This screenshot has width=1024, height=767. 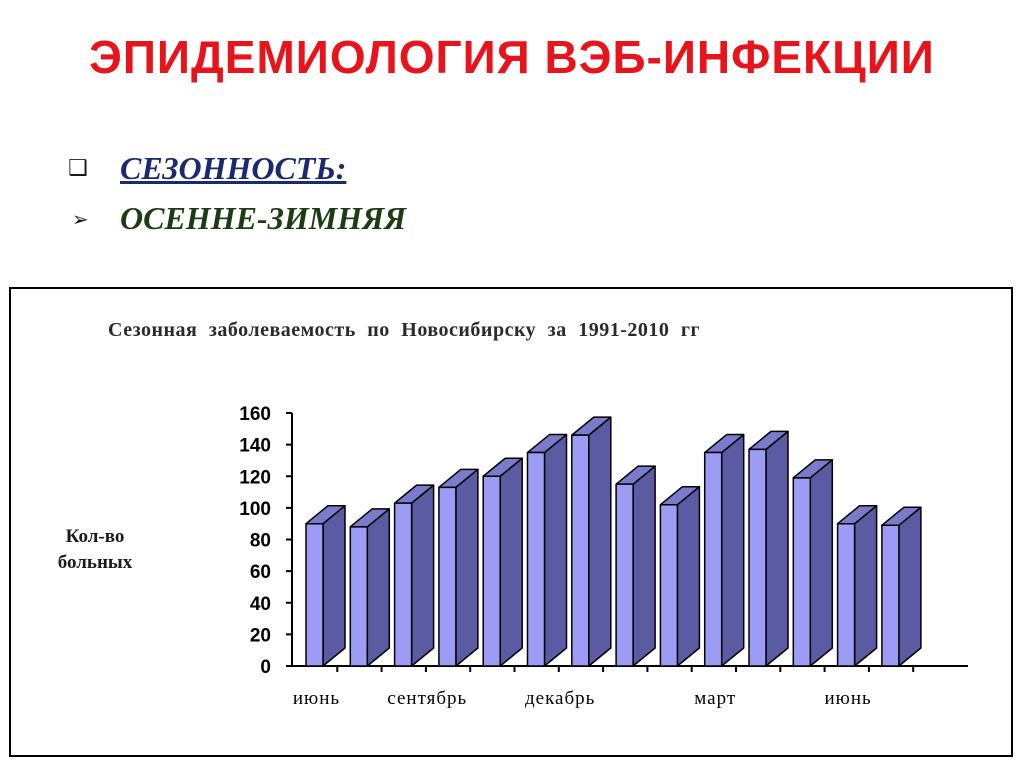 I want to click on y-tick-label: 20, so click(x=260, y=635).